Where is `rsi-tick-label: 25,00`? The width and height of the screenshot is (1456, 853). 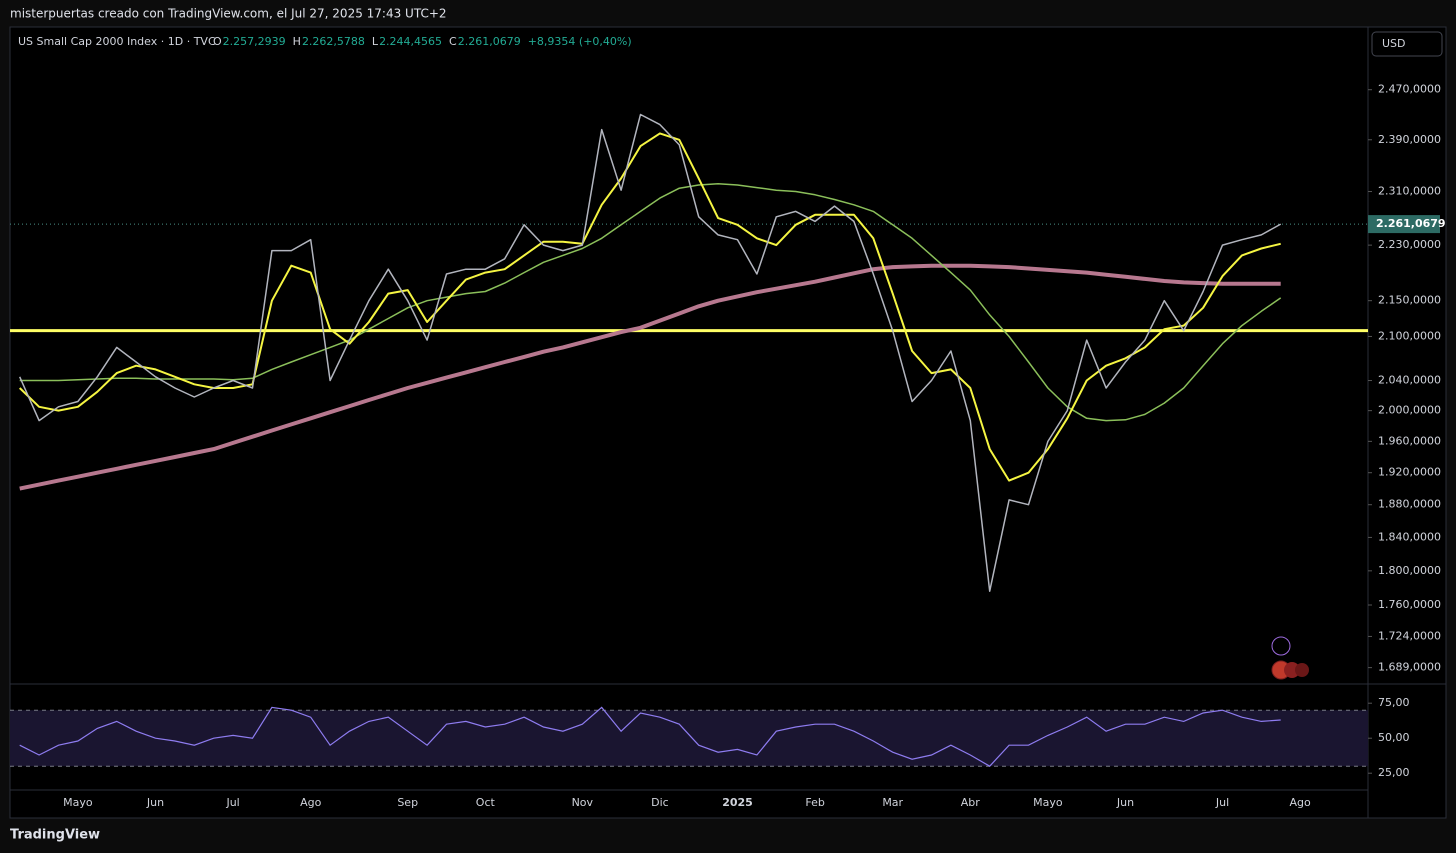
rsi-tick-label: 25,00 is located at coordinates (1394, 772).